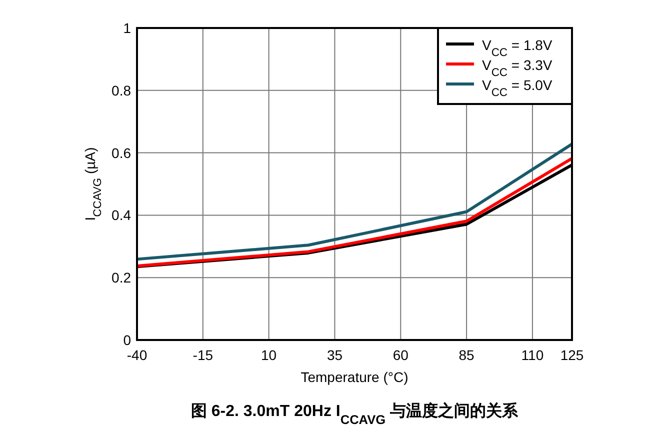  I want to click on y-tick-label: 0.8, so click(122, 90).